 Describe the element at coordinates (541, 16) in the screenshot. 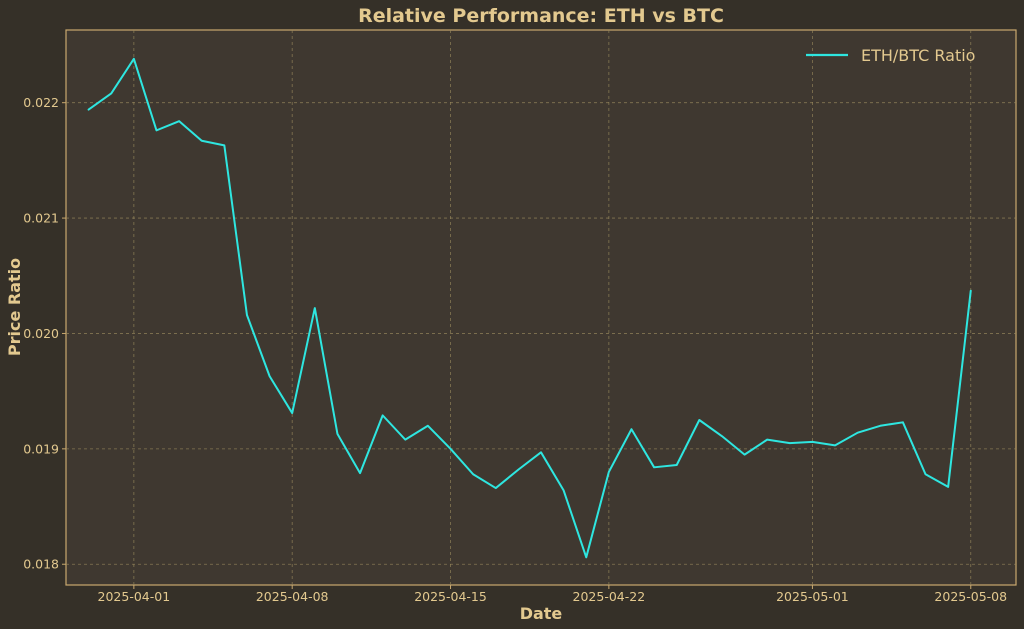

I see `chart-title: Relative Performance: ETH vs BTC` at that location.